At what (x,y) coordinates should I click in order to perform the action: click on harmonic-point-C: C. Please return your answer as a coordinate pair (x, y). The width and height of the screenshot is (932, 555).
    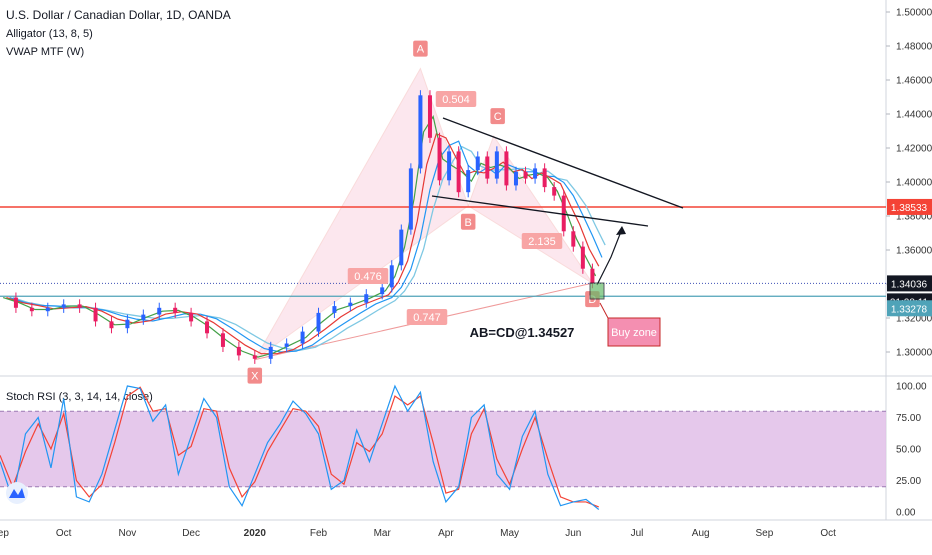
    Looking at the image, I should click on (498, 117).